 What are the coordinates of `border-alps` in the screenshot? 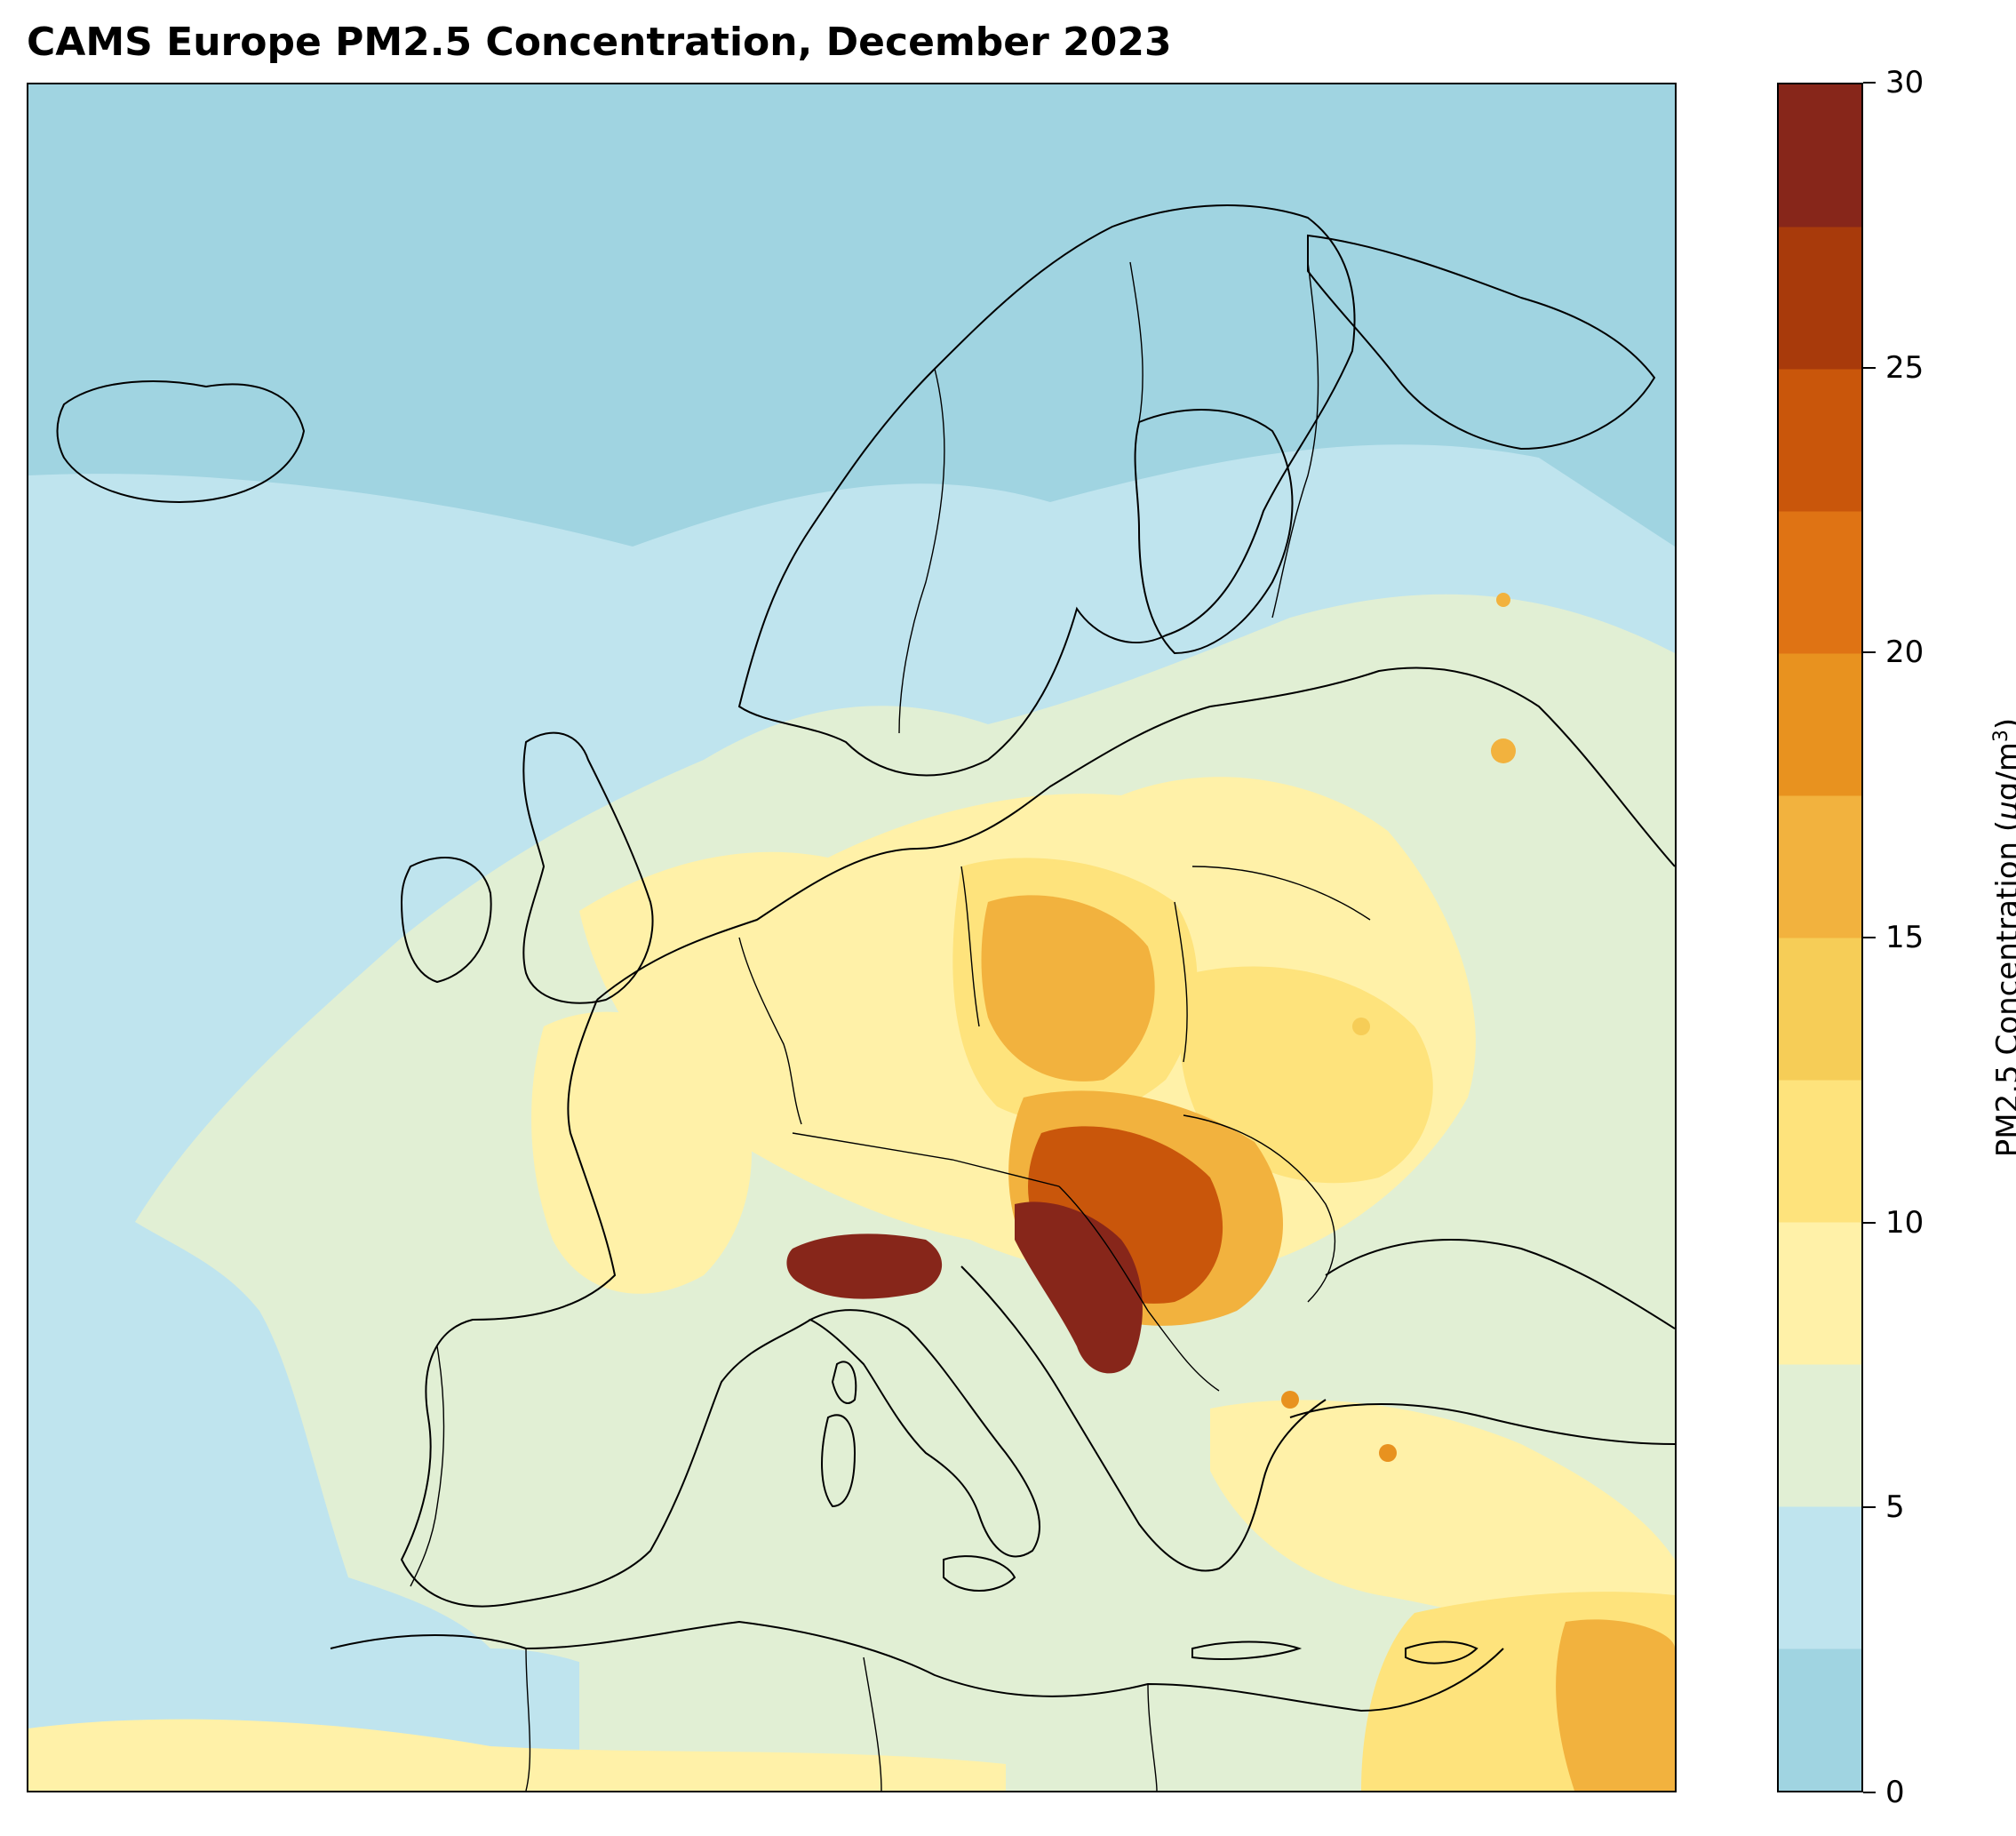 It's located at (926, 1160).